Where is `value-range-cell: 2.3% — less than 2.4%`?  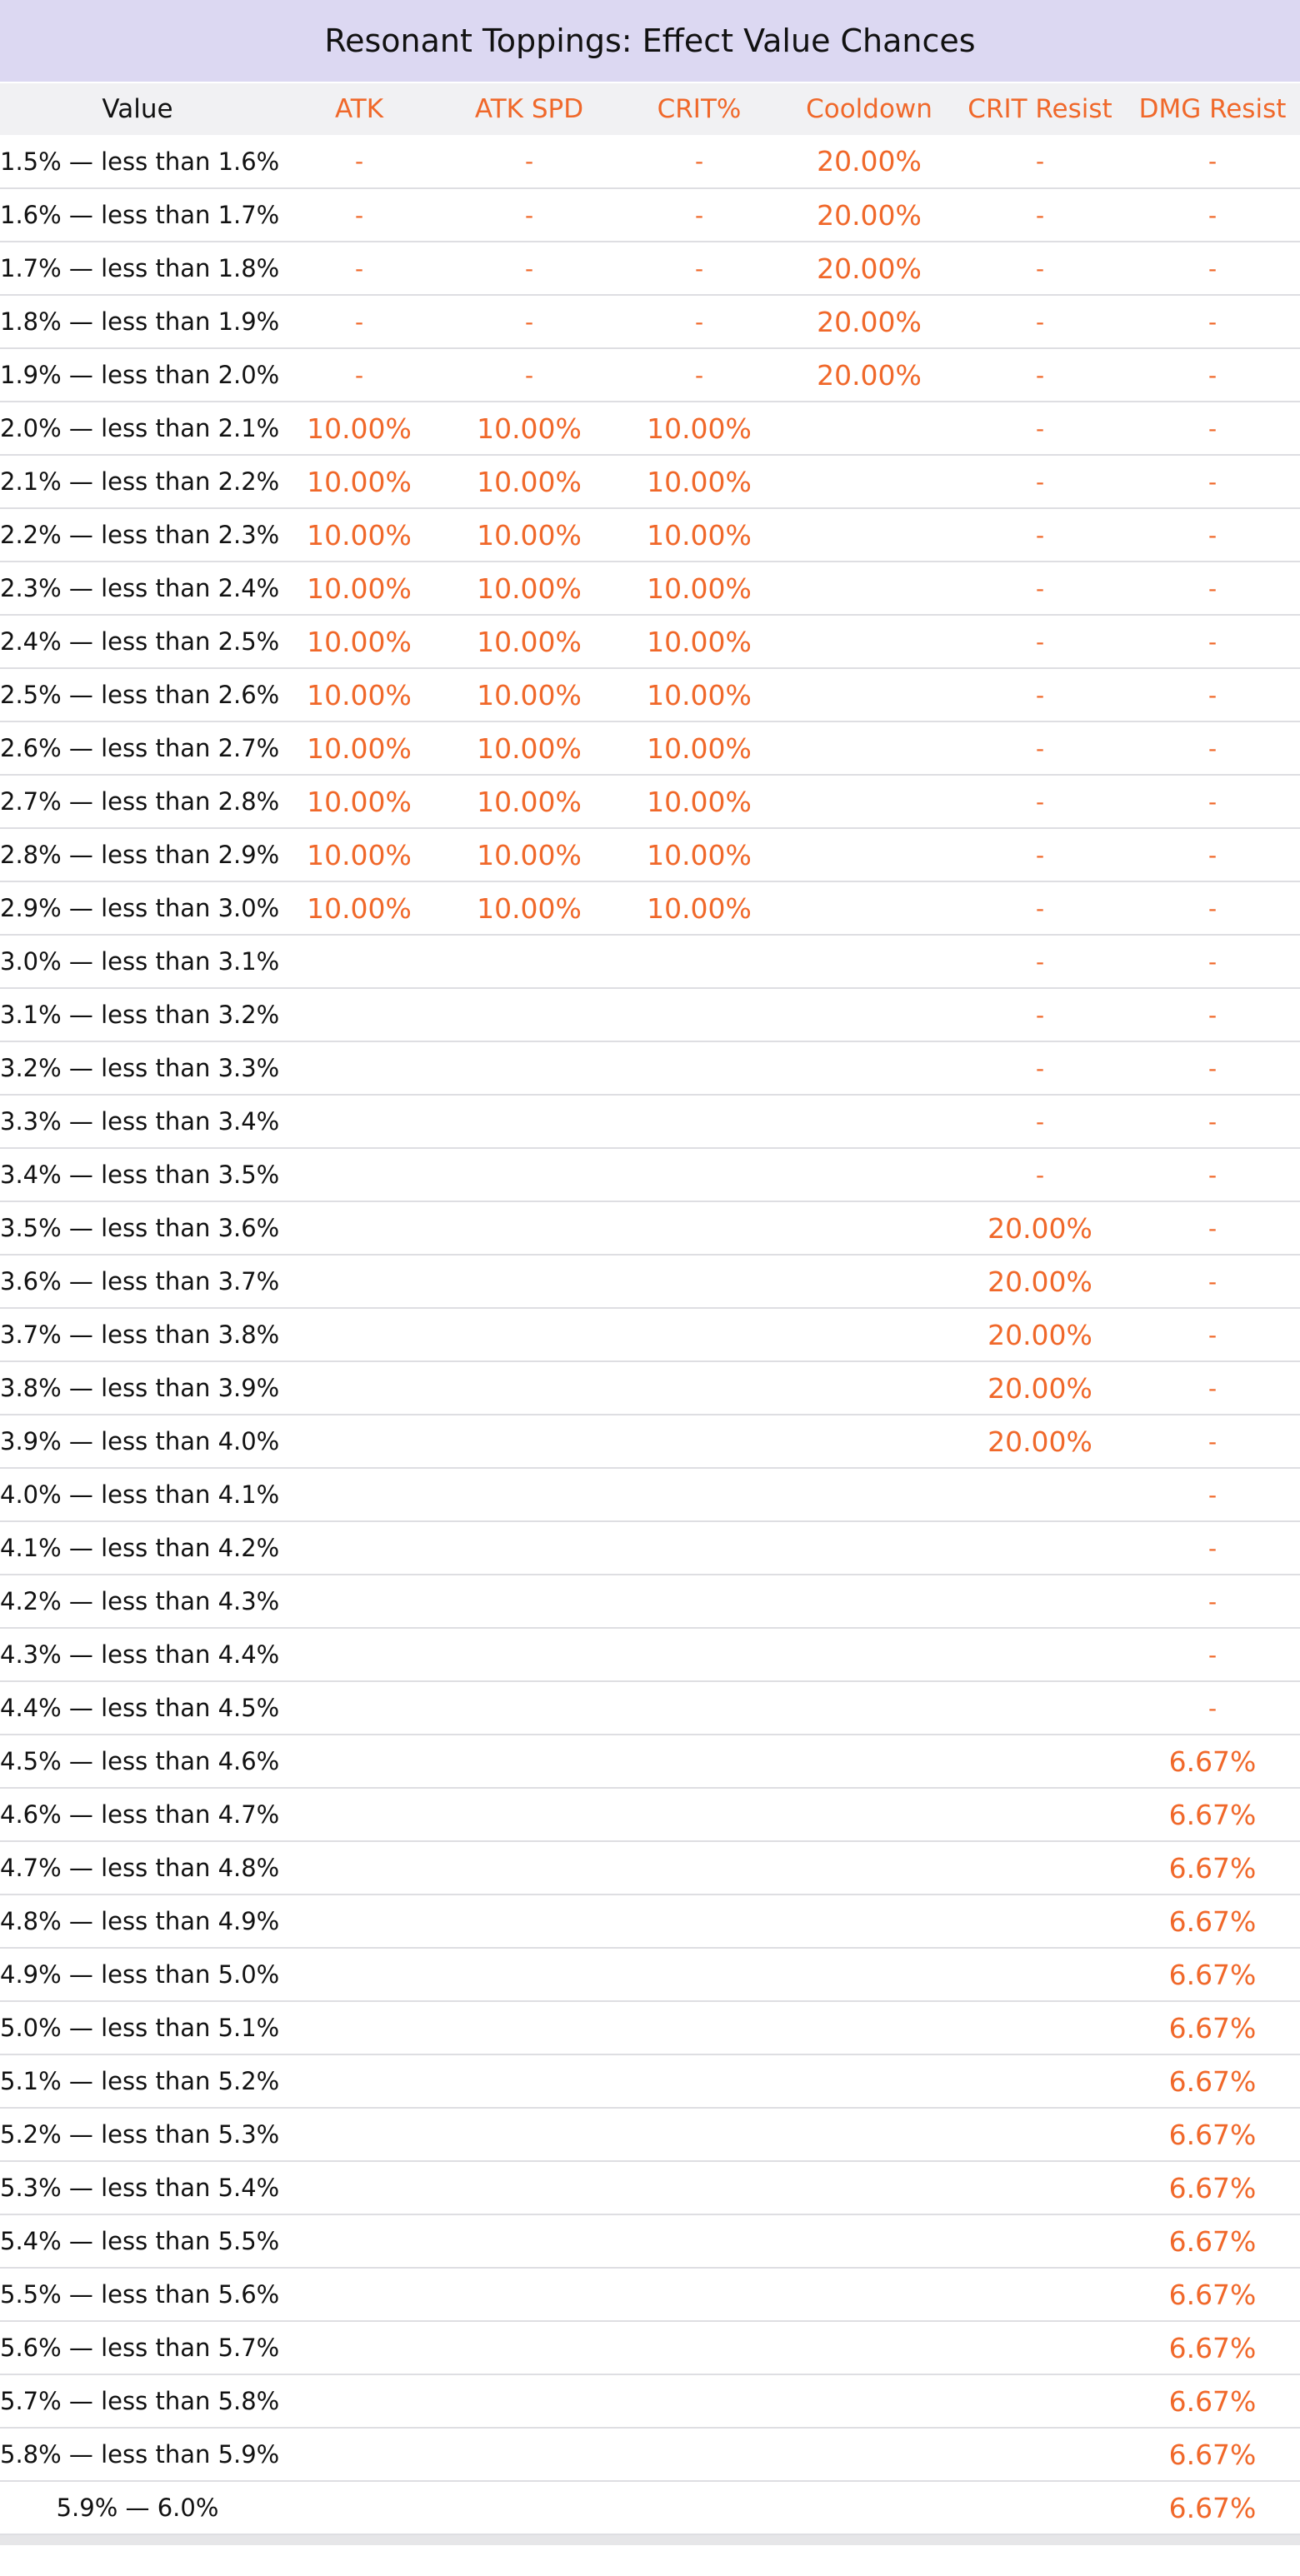
value-range-cell: 2.3% — less than 2.4% is located at coordinates (139, 589).